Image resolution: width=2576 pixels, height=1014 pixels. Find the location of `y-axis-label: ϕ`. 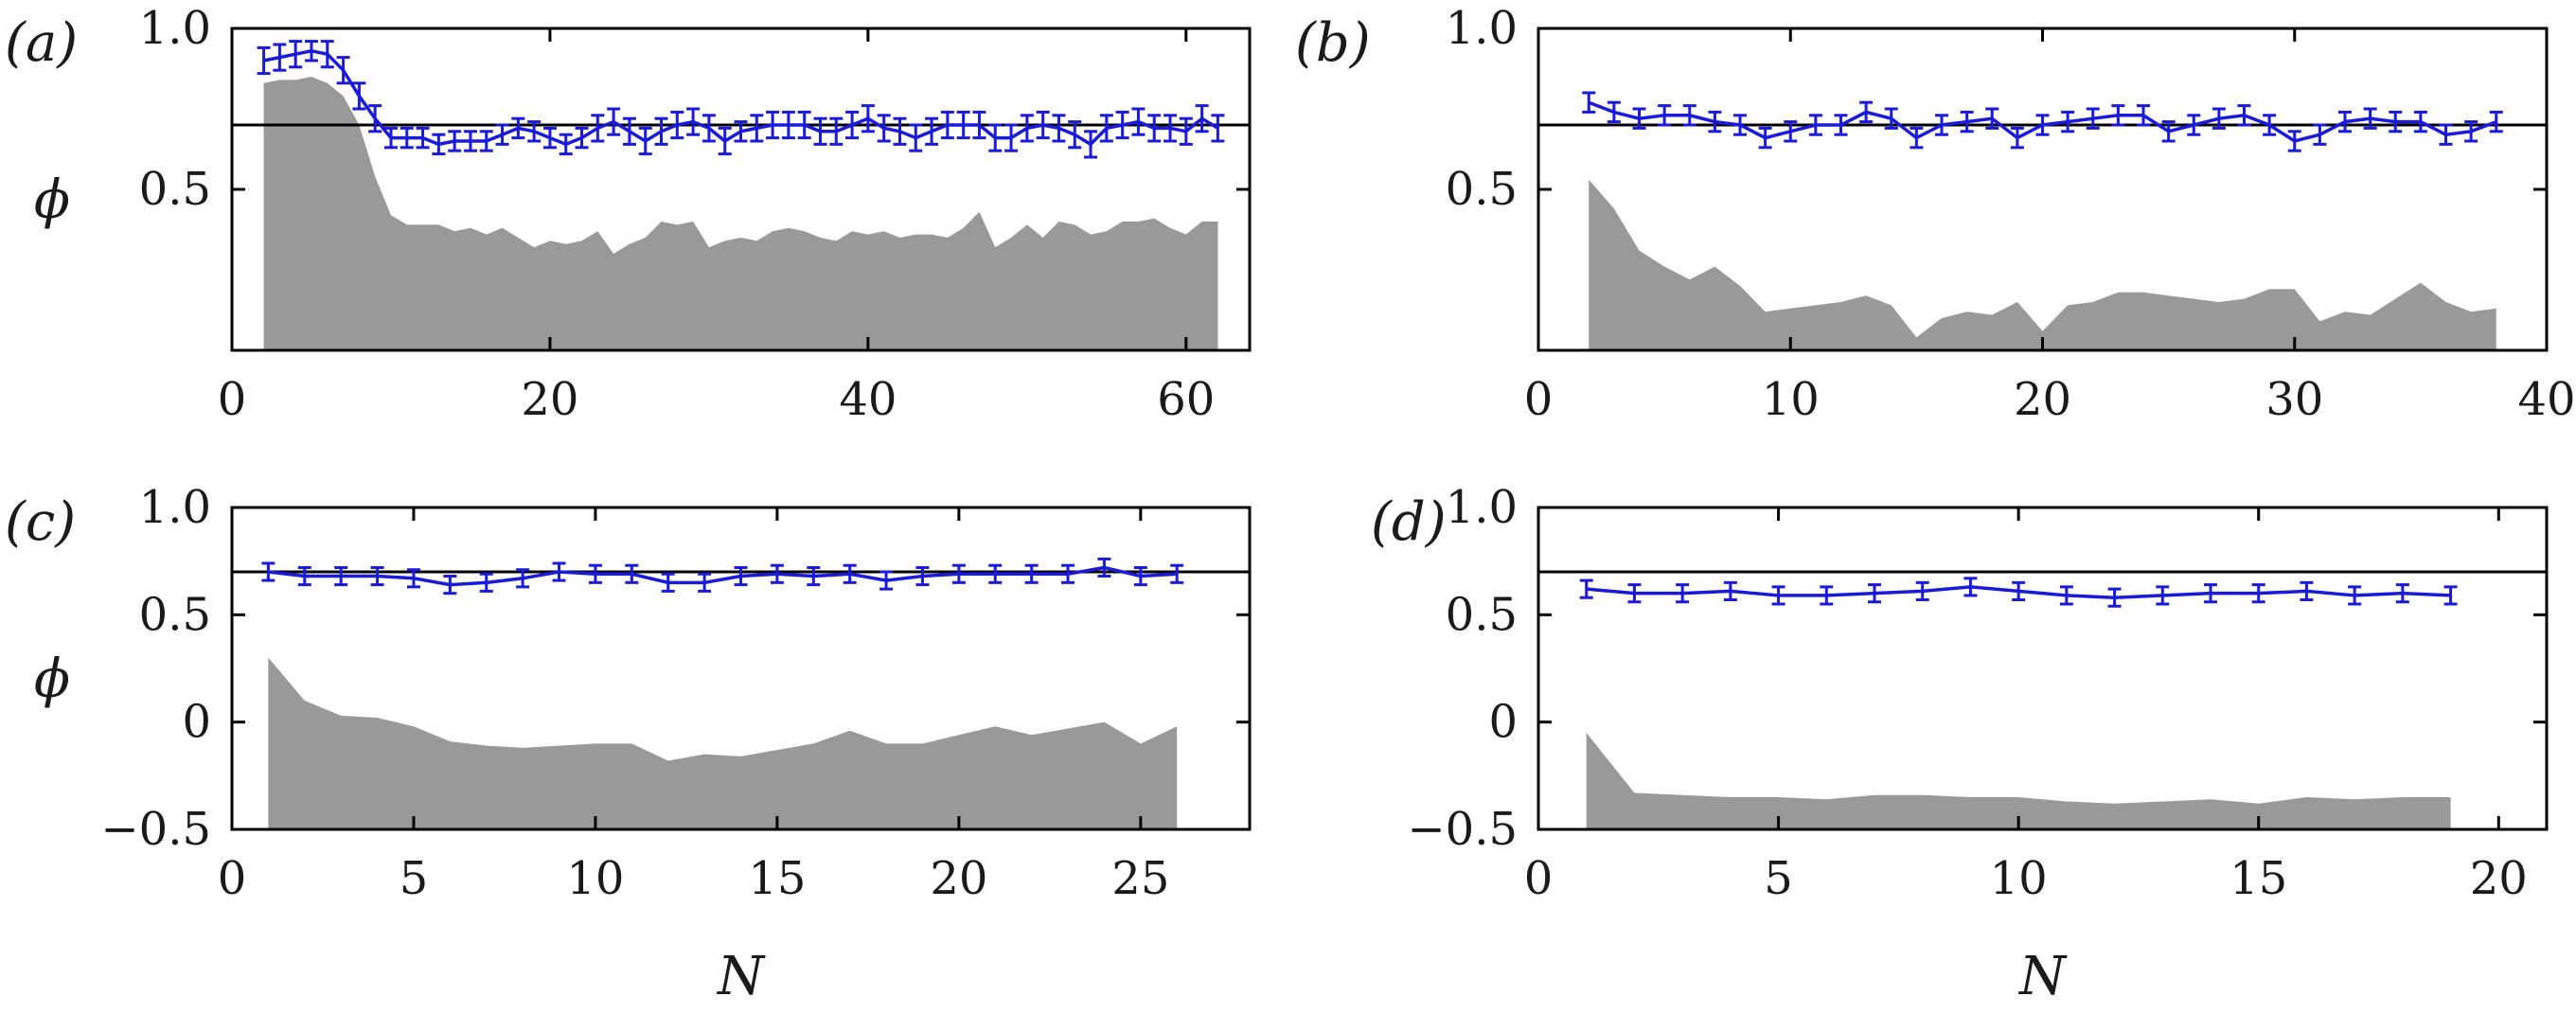

y-axis-label: ϕ is located at coordinates (52, 200).